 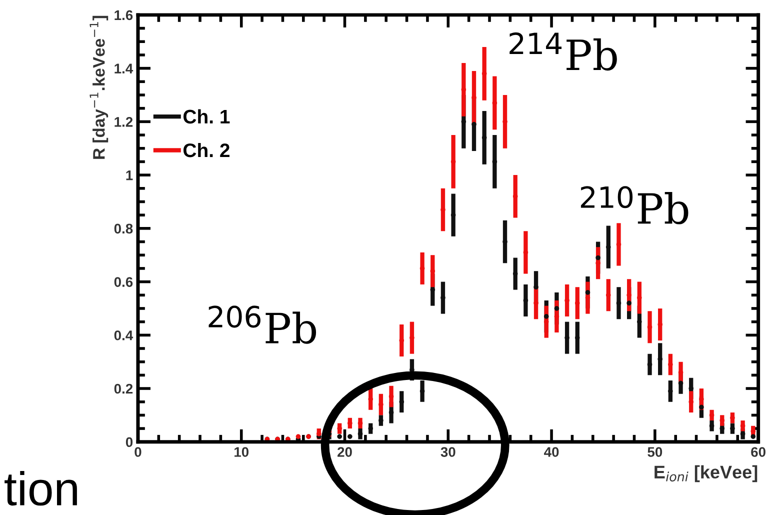 I want to click on annotation: $^{214}$Pb, so click(x=563, y=51).